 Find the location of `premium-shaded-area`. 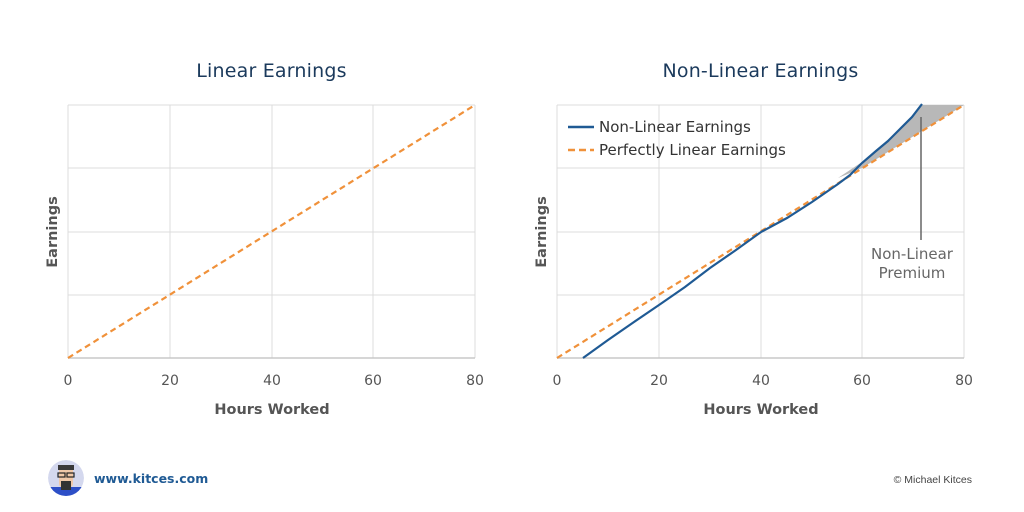

premium-shaded-area is located at coordinates (901, 141).